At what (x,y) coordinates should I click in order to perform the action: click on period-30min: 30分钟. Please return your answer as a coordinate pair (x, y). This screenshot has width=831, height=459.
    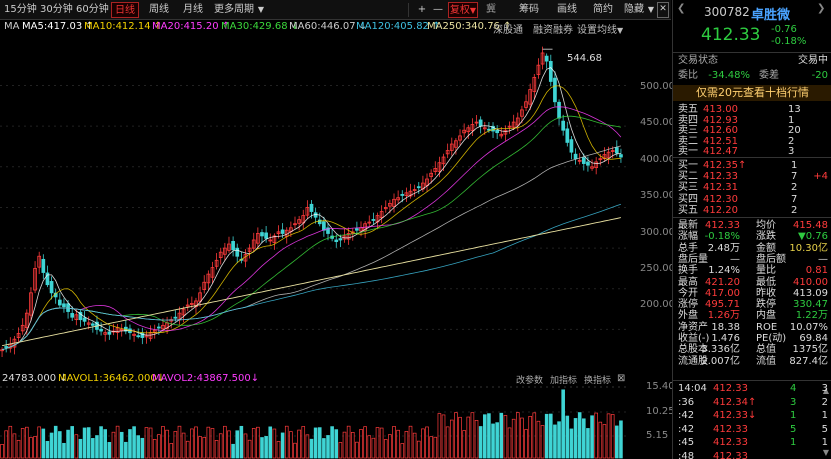
    Looking at the image, I should click on (56, 9).